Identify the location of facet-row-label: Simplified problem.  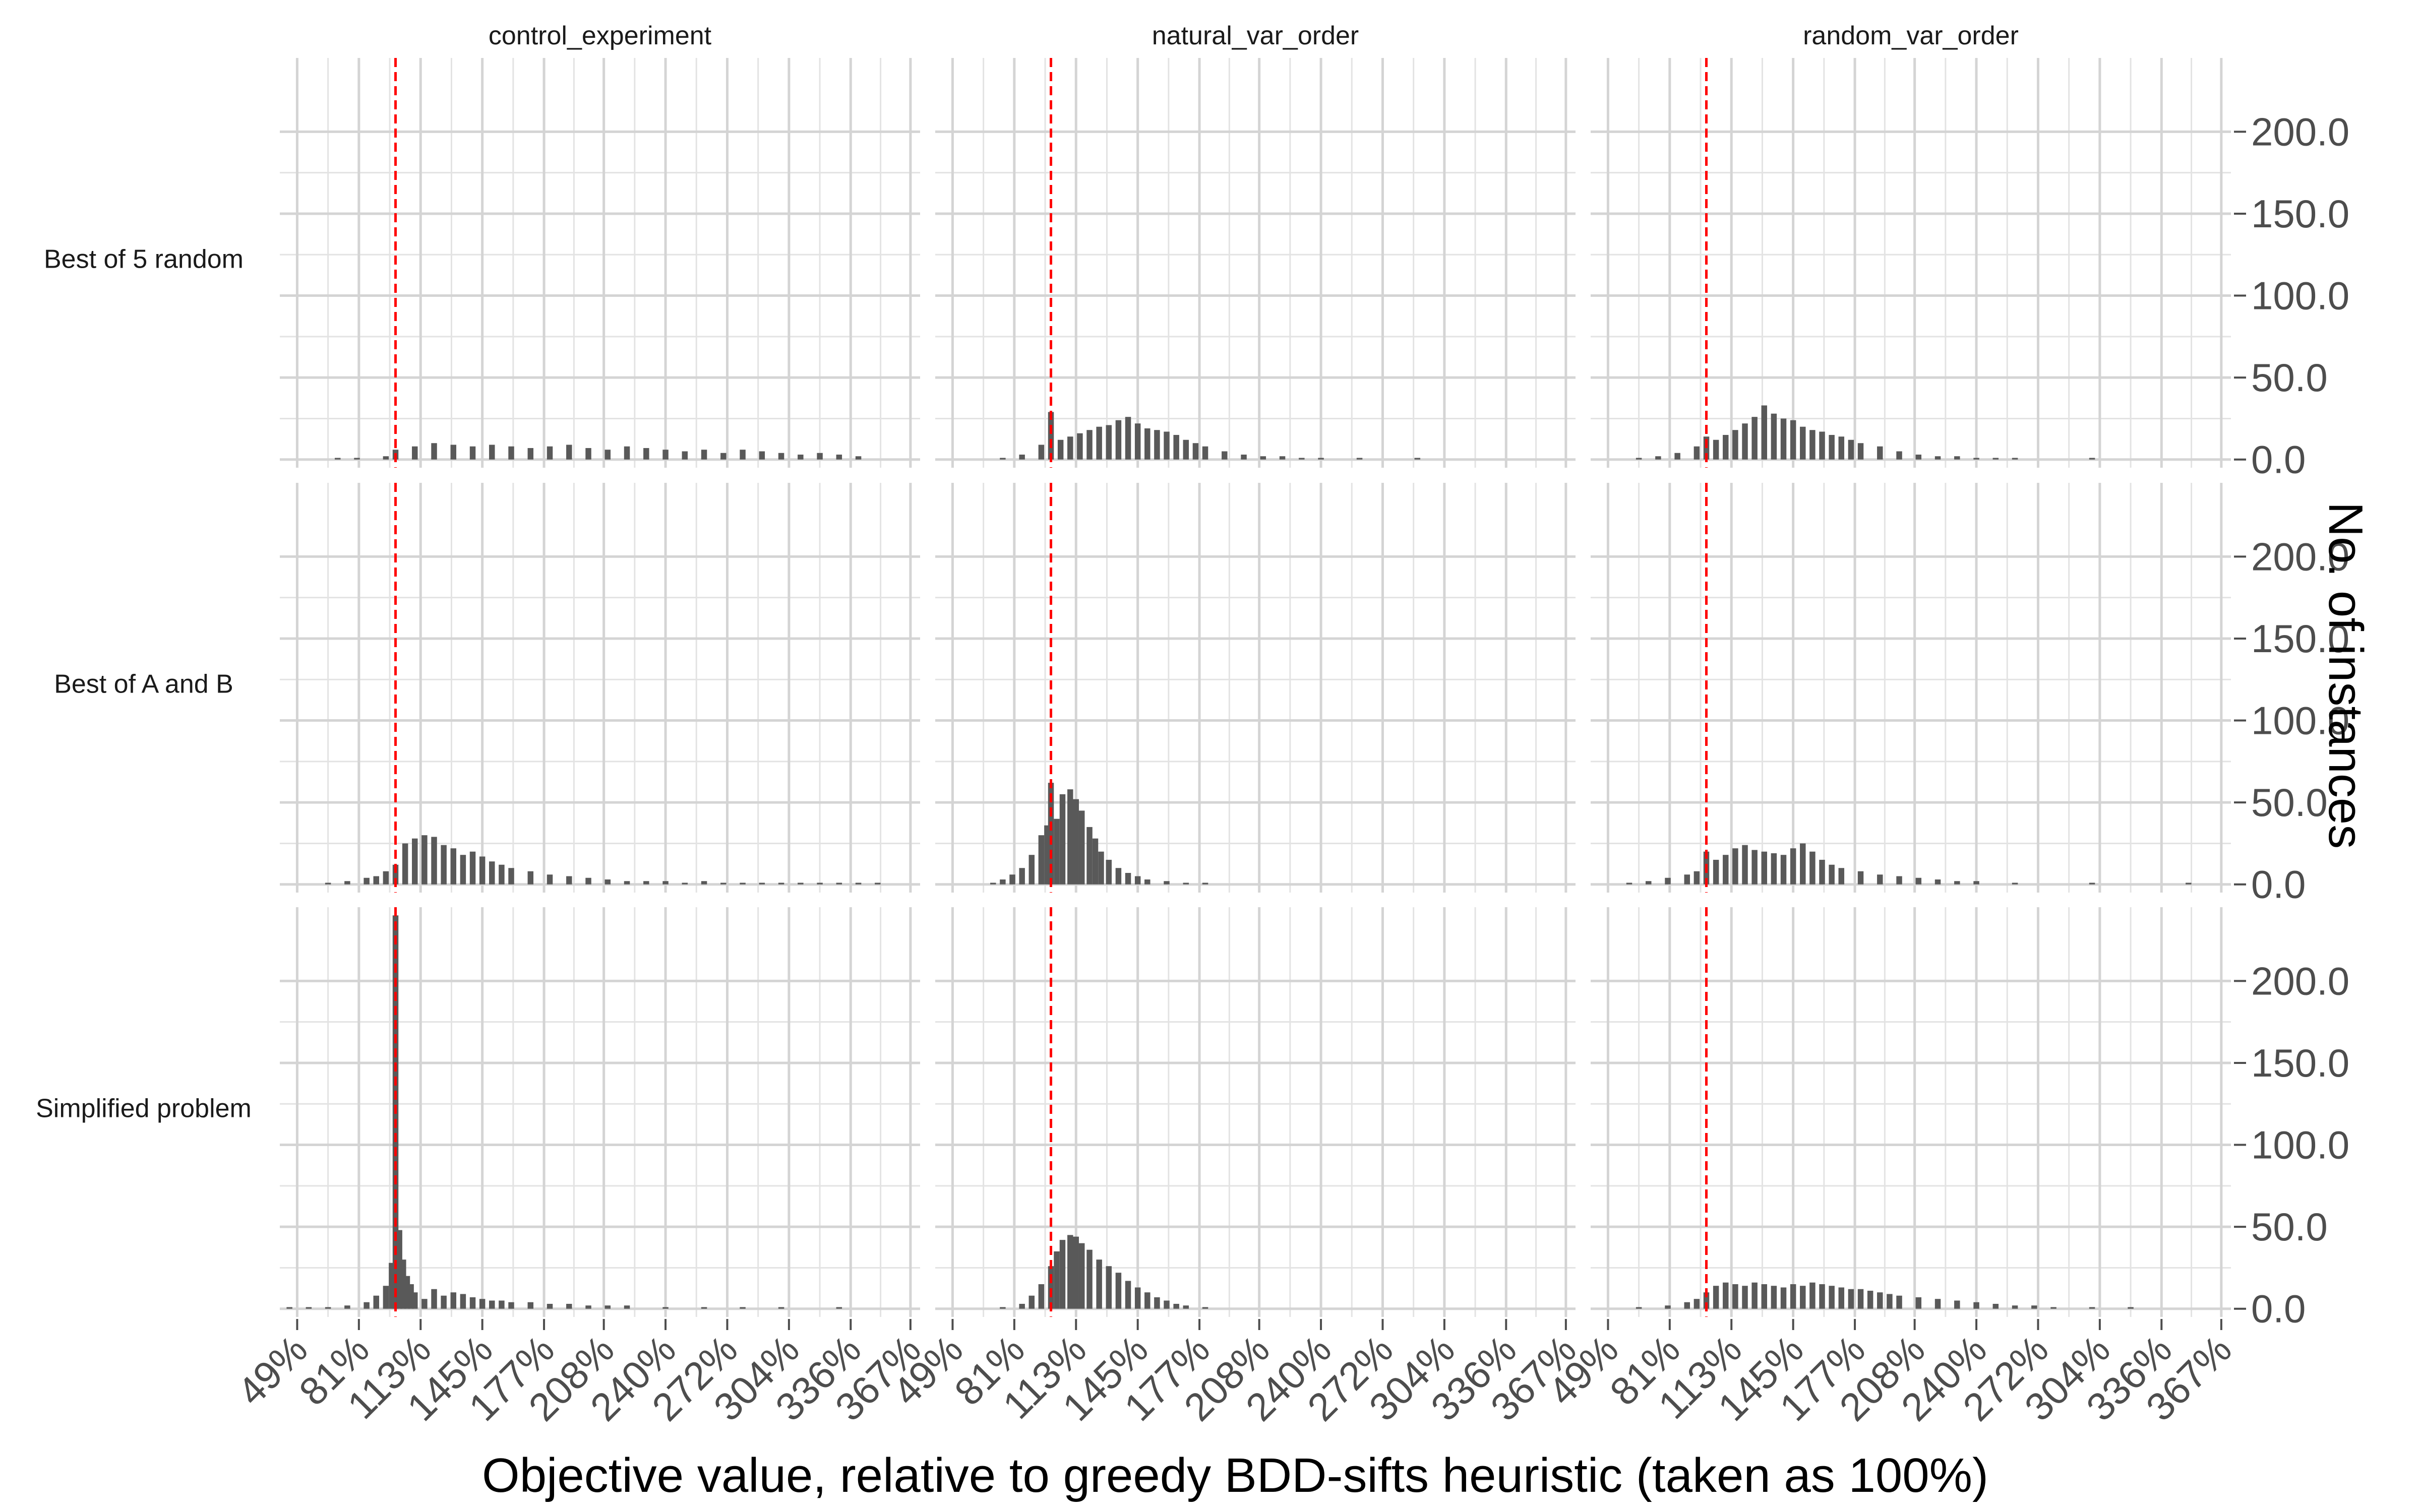
(144, 1108).